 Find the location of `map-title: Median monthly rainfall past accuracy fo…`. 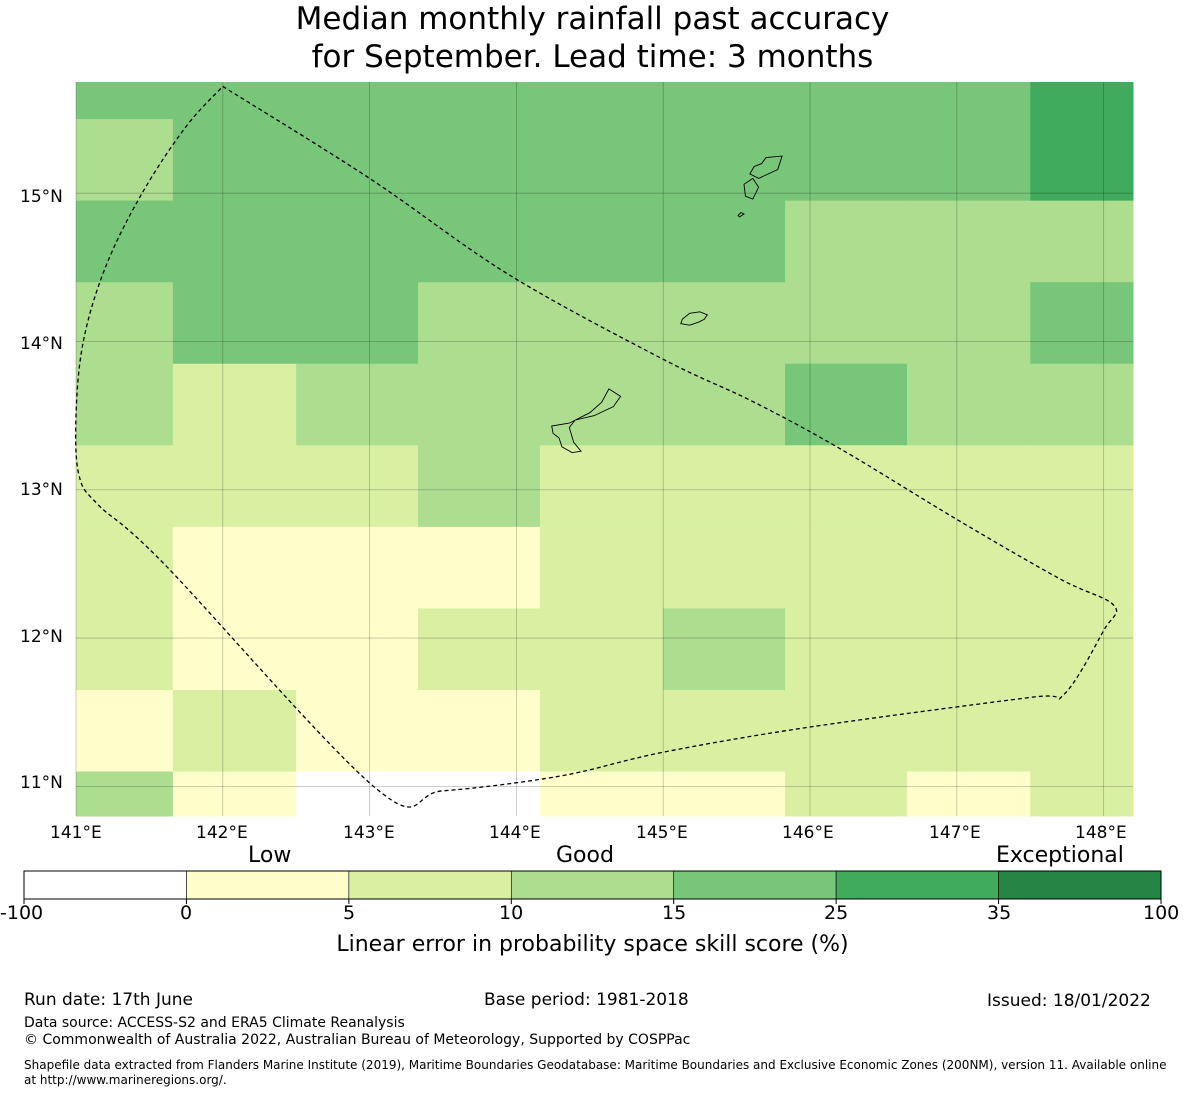

map-title: Median monthly rainfall past accuracy fo… is located at coordinates (592, 38).